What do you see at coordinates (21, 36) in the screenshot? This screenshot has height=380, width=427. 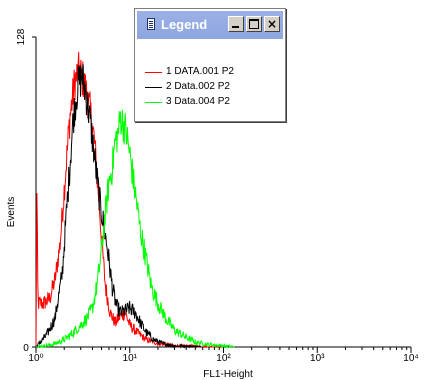 I see `y-tick-label: 128` at bounding box center [21, 36].